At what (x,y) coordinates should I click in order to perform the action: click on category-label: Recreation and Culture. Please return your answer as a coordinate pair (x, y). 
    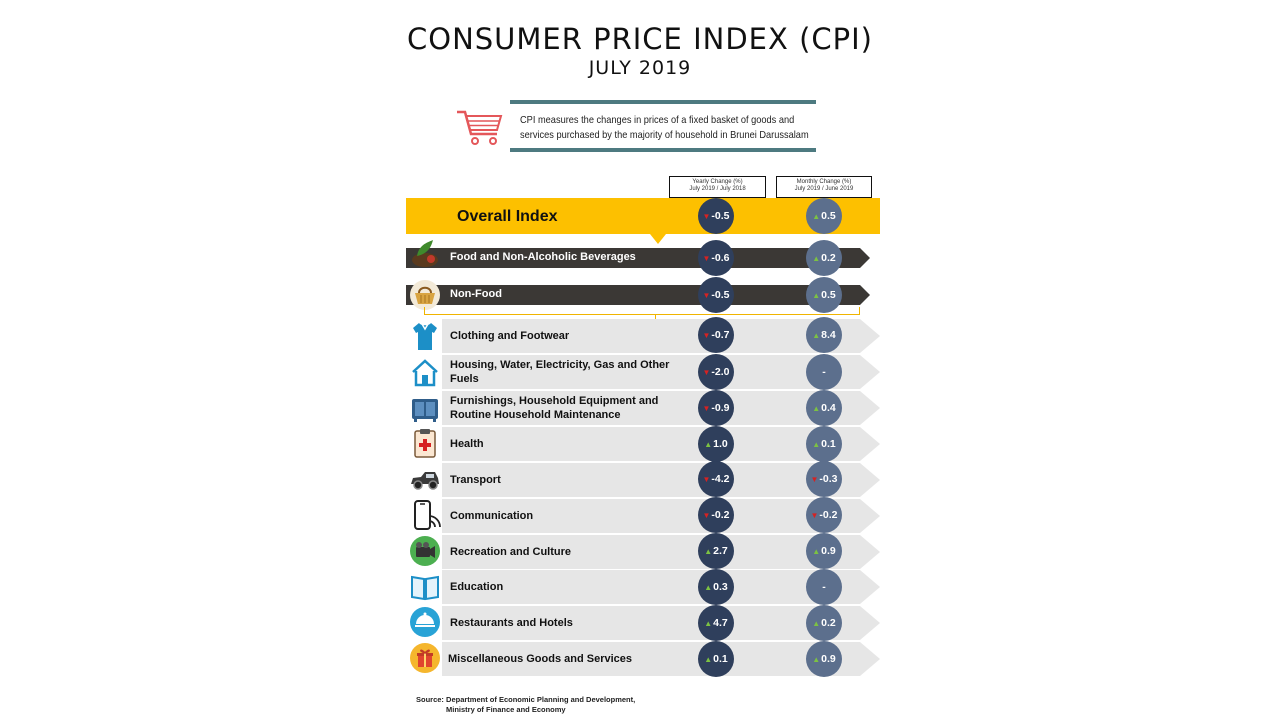
    Looking at the image, I should click on (511, 552).